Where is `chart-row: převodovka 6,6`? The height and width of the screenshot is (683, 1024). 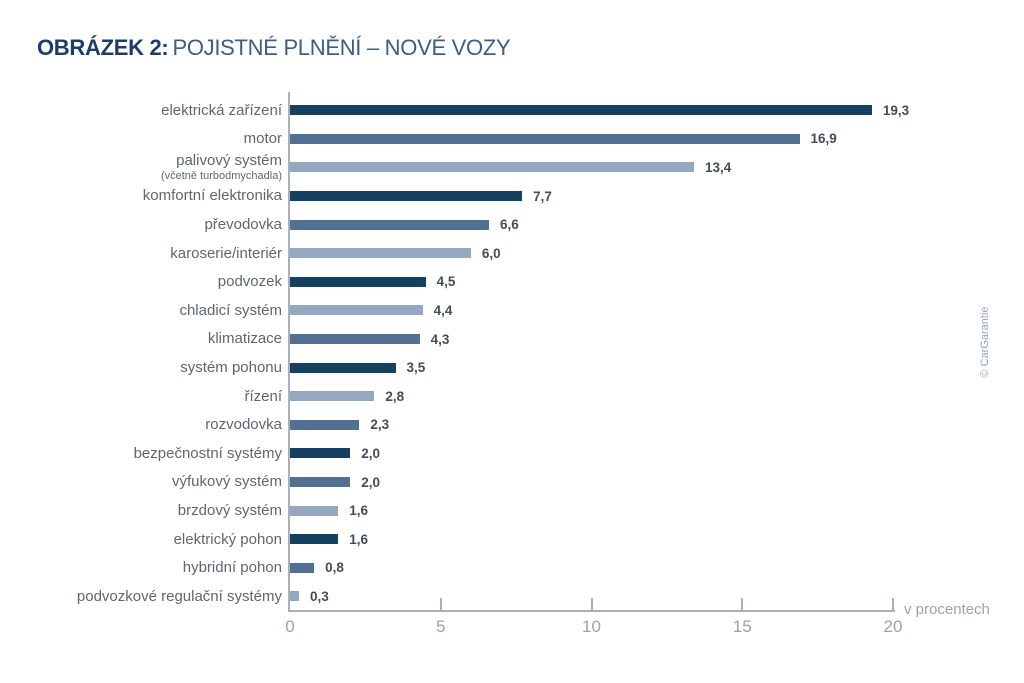 chart-row: převodovka 6,6 is located at coordinates (510, 224).